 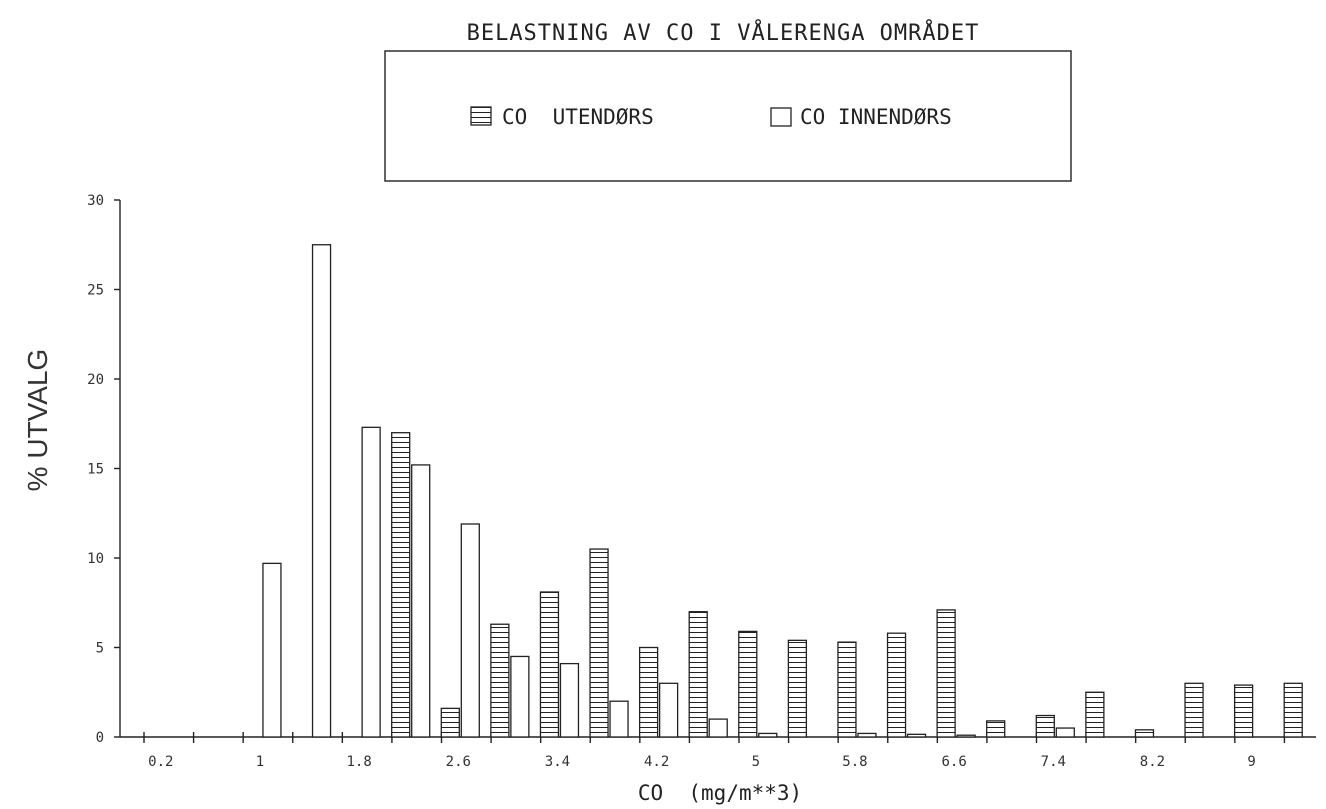 What do you see at coordinates (481, 116) in the screenshot?
I see `legend-swatch-outdoor` at bounding box center [481, 116].